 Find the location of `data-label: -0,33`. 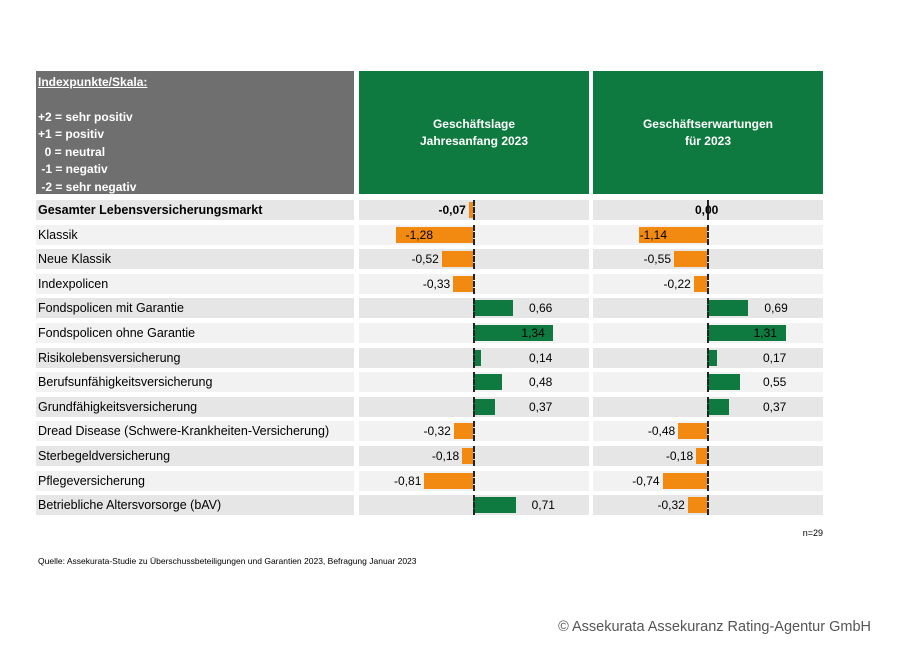

data-label: -0,33 is located at coordinates (436, 283).